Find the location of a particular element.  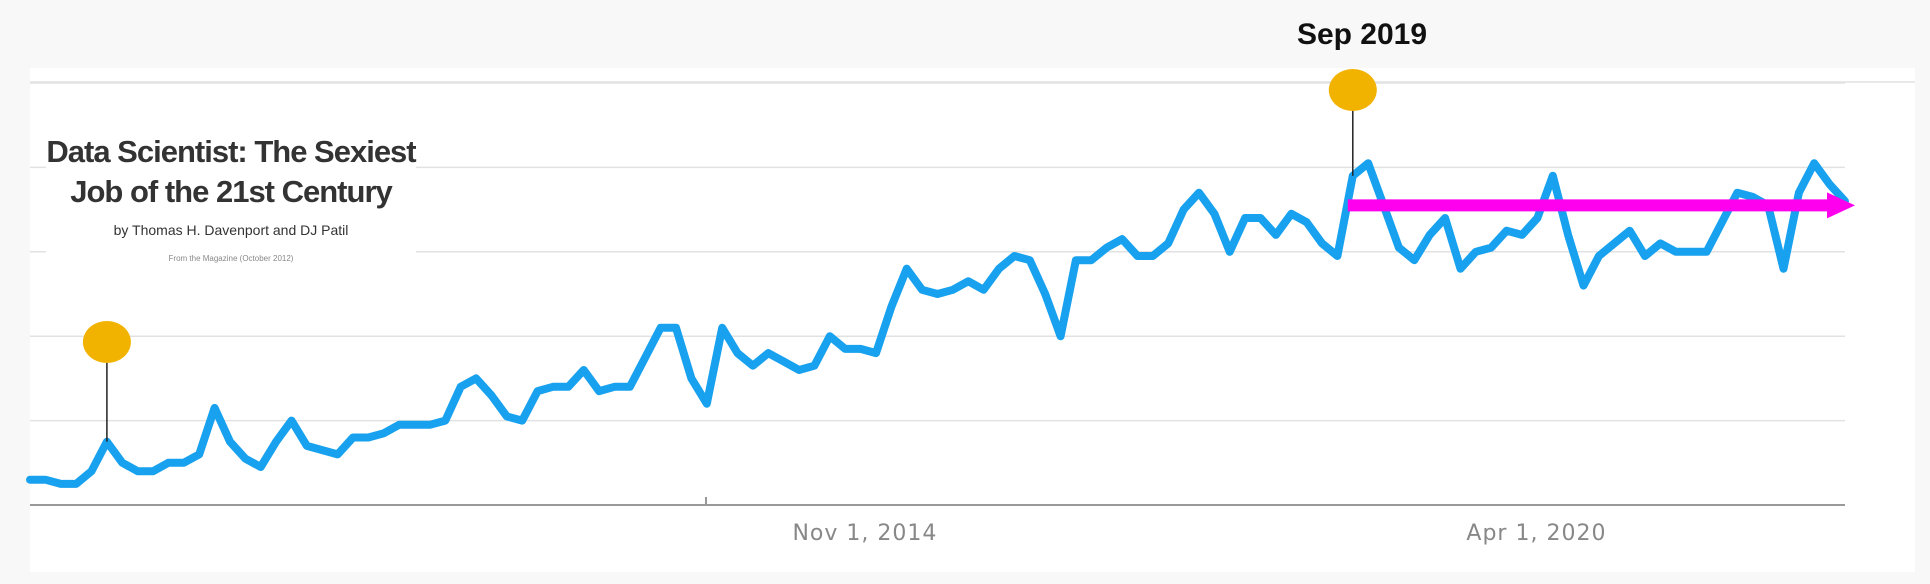

article-authors: by Thomas H. Davenport and DJ Patil is located at coordinates (231, 230).